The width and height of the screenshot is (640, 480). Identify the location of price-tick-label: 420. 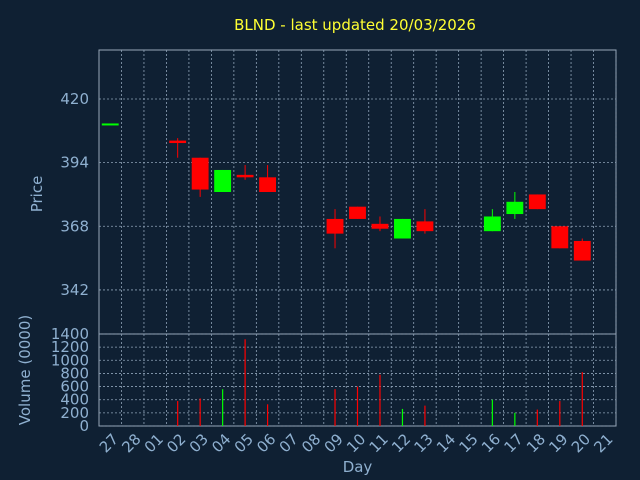
(74, 99).